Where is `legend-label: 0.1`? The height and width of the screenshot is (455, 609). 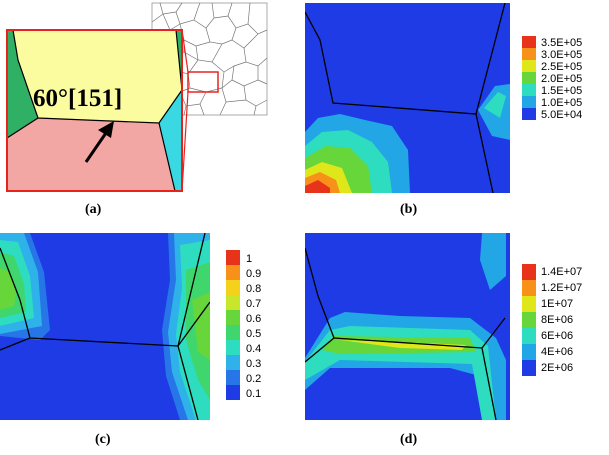 legend-label: 0.1 is located at coordinates (253, 394).